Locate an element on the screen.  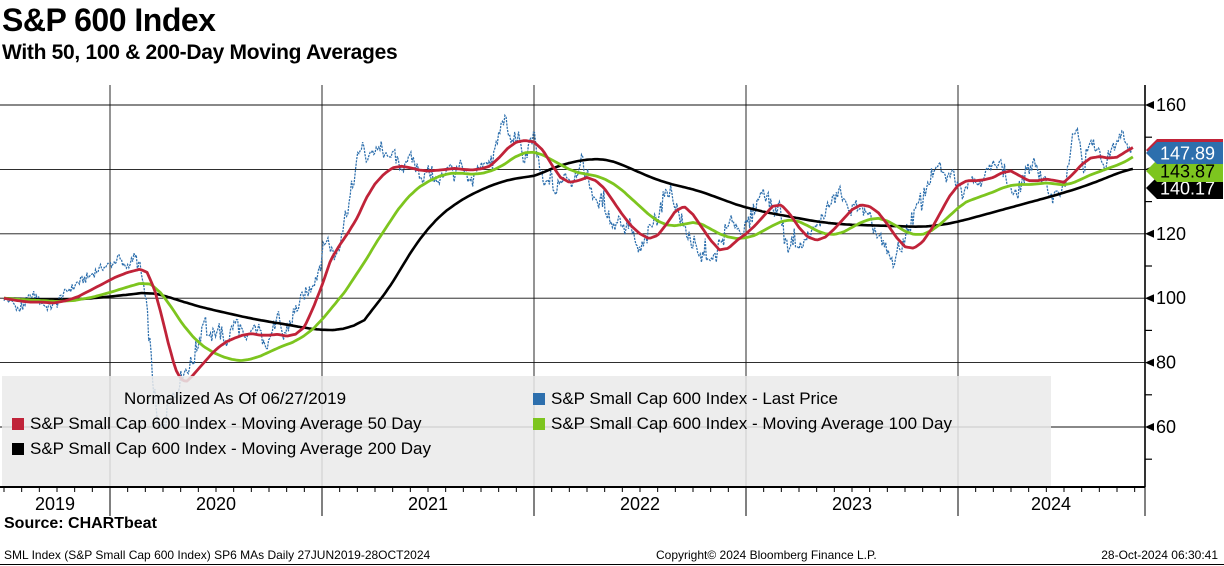
last-price-badge is located at coordinates (1184, 153).